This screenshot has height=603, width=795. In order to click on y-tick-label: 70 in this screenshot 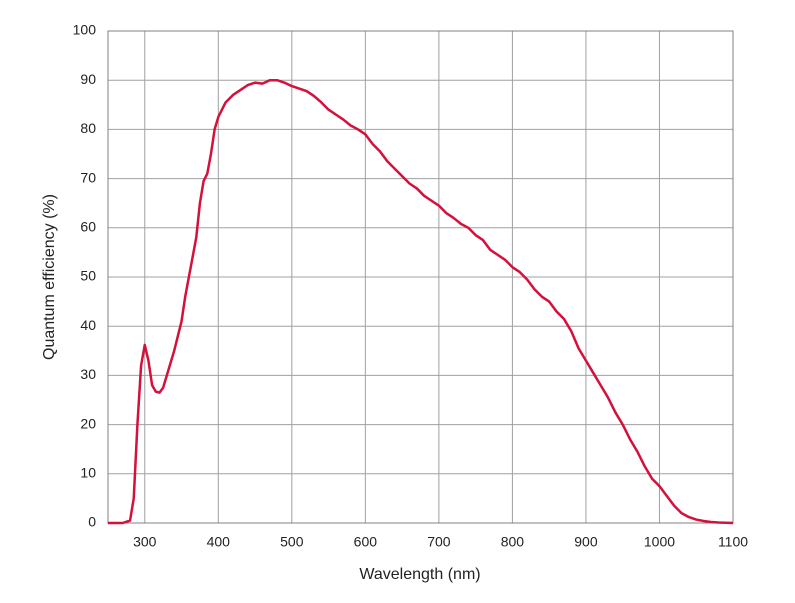, I will do `click(88, 177)`.